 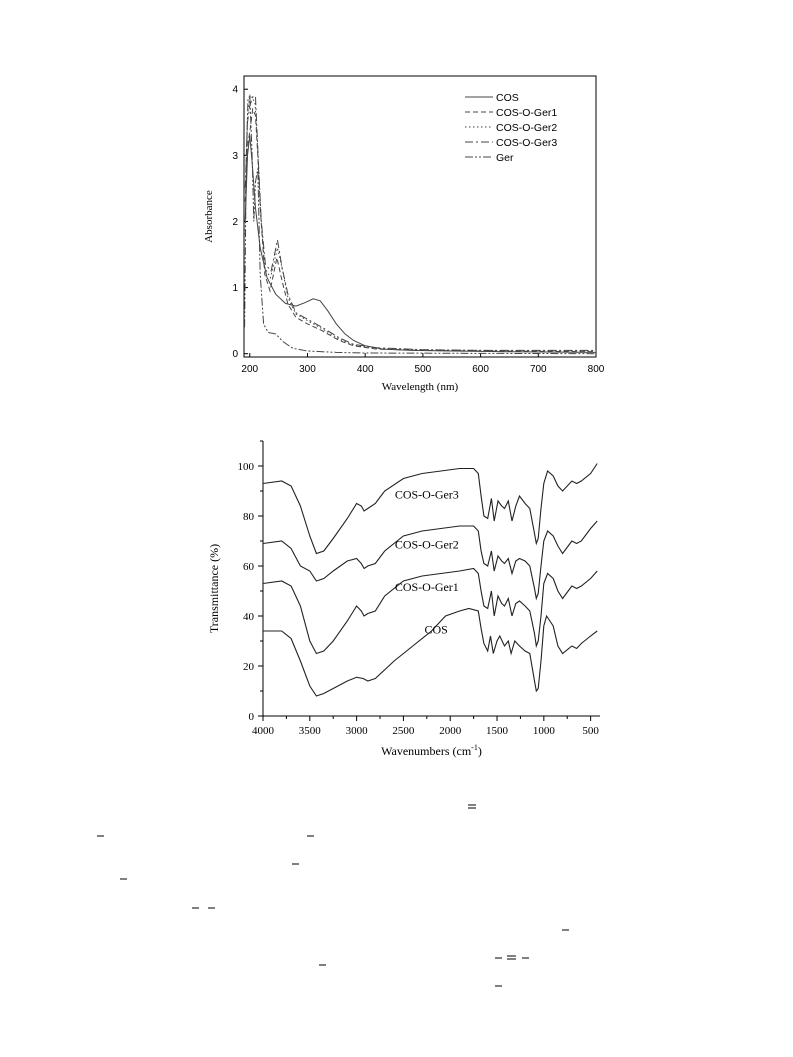 What do you see at coordinates (249, 567) in the screenshot?
I see `y-tick-label: 60` at bounding box center [249, 567].